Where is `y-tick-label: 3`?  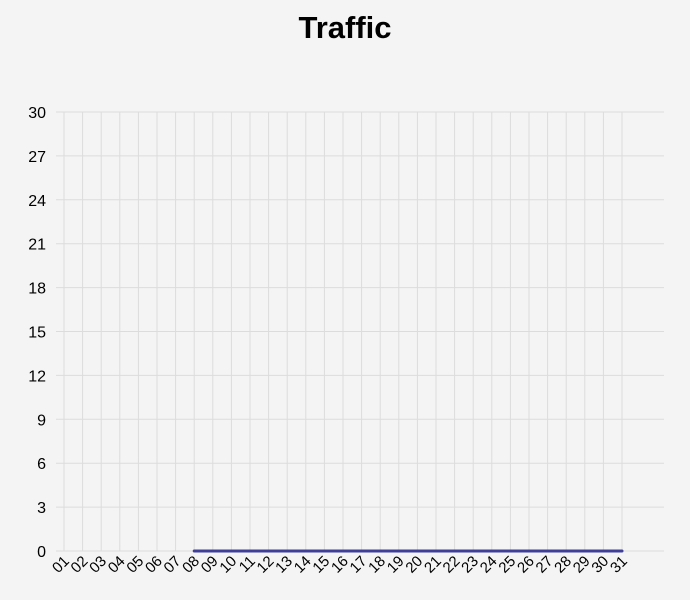 y-tick-label: 3 is located at coordinates (41, 508).